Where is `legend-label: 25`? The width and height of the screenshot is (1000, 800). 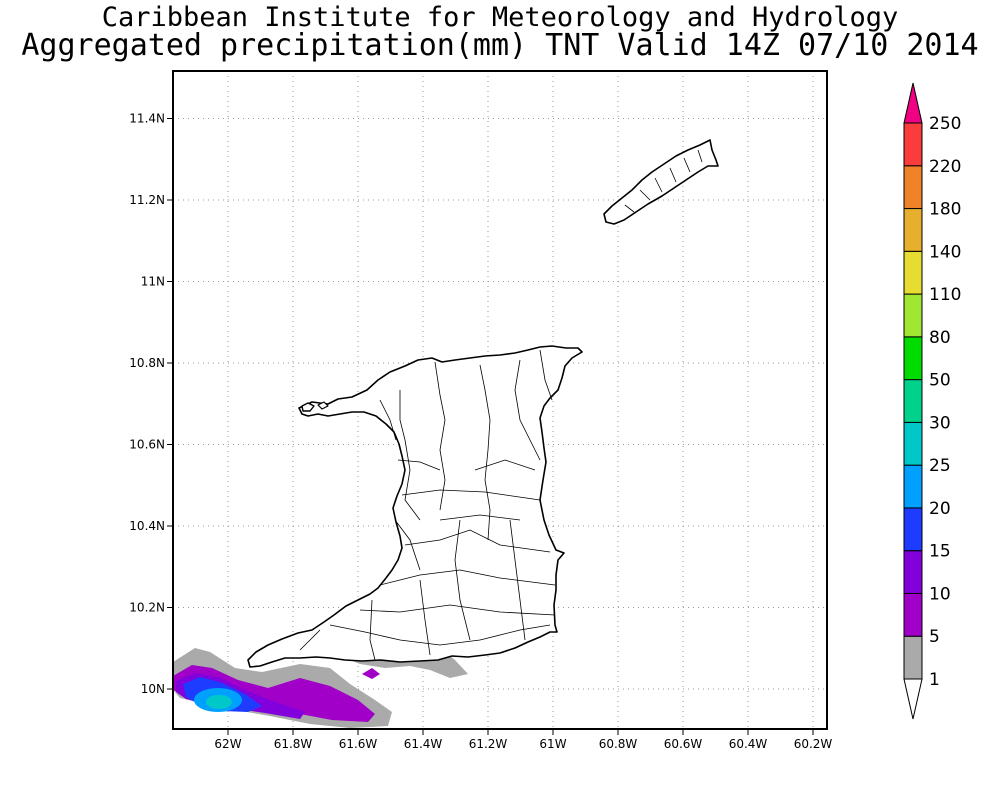 legend-label: 25 is located at coordinates (940, 466).